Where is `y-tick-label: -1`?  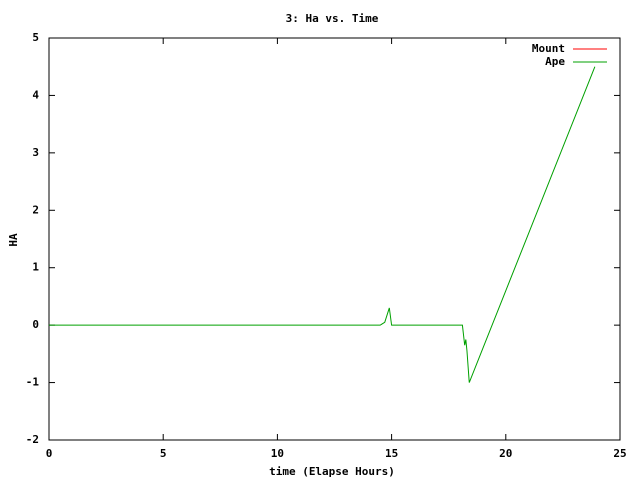
y-tick-label: -1 is located at coordinates (33, 382).